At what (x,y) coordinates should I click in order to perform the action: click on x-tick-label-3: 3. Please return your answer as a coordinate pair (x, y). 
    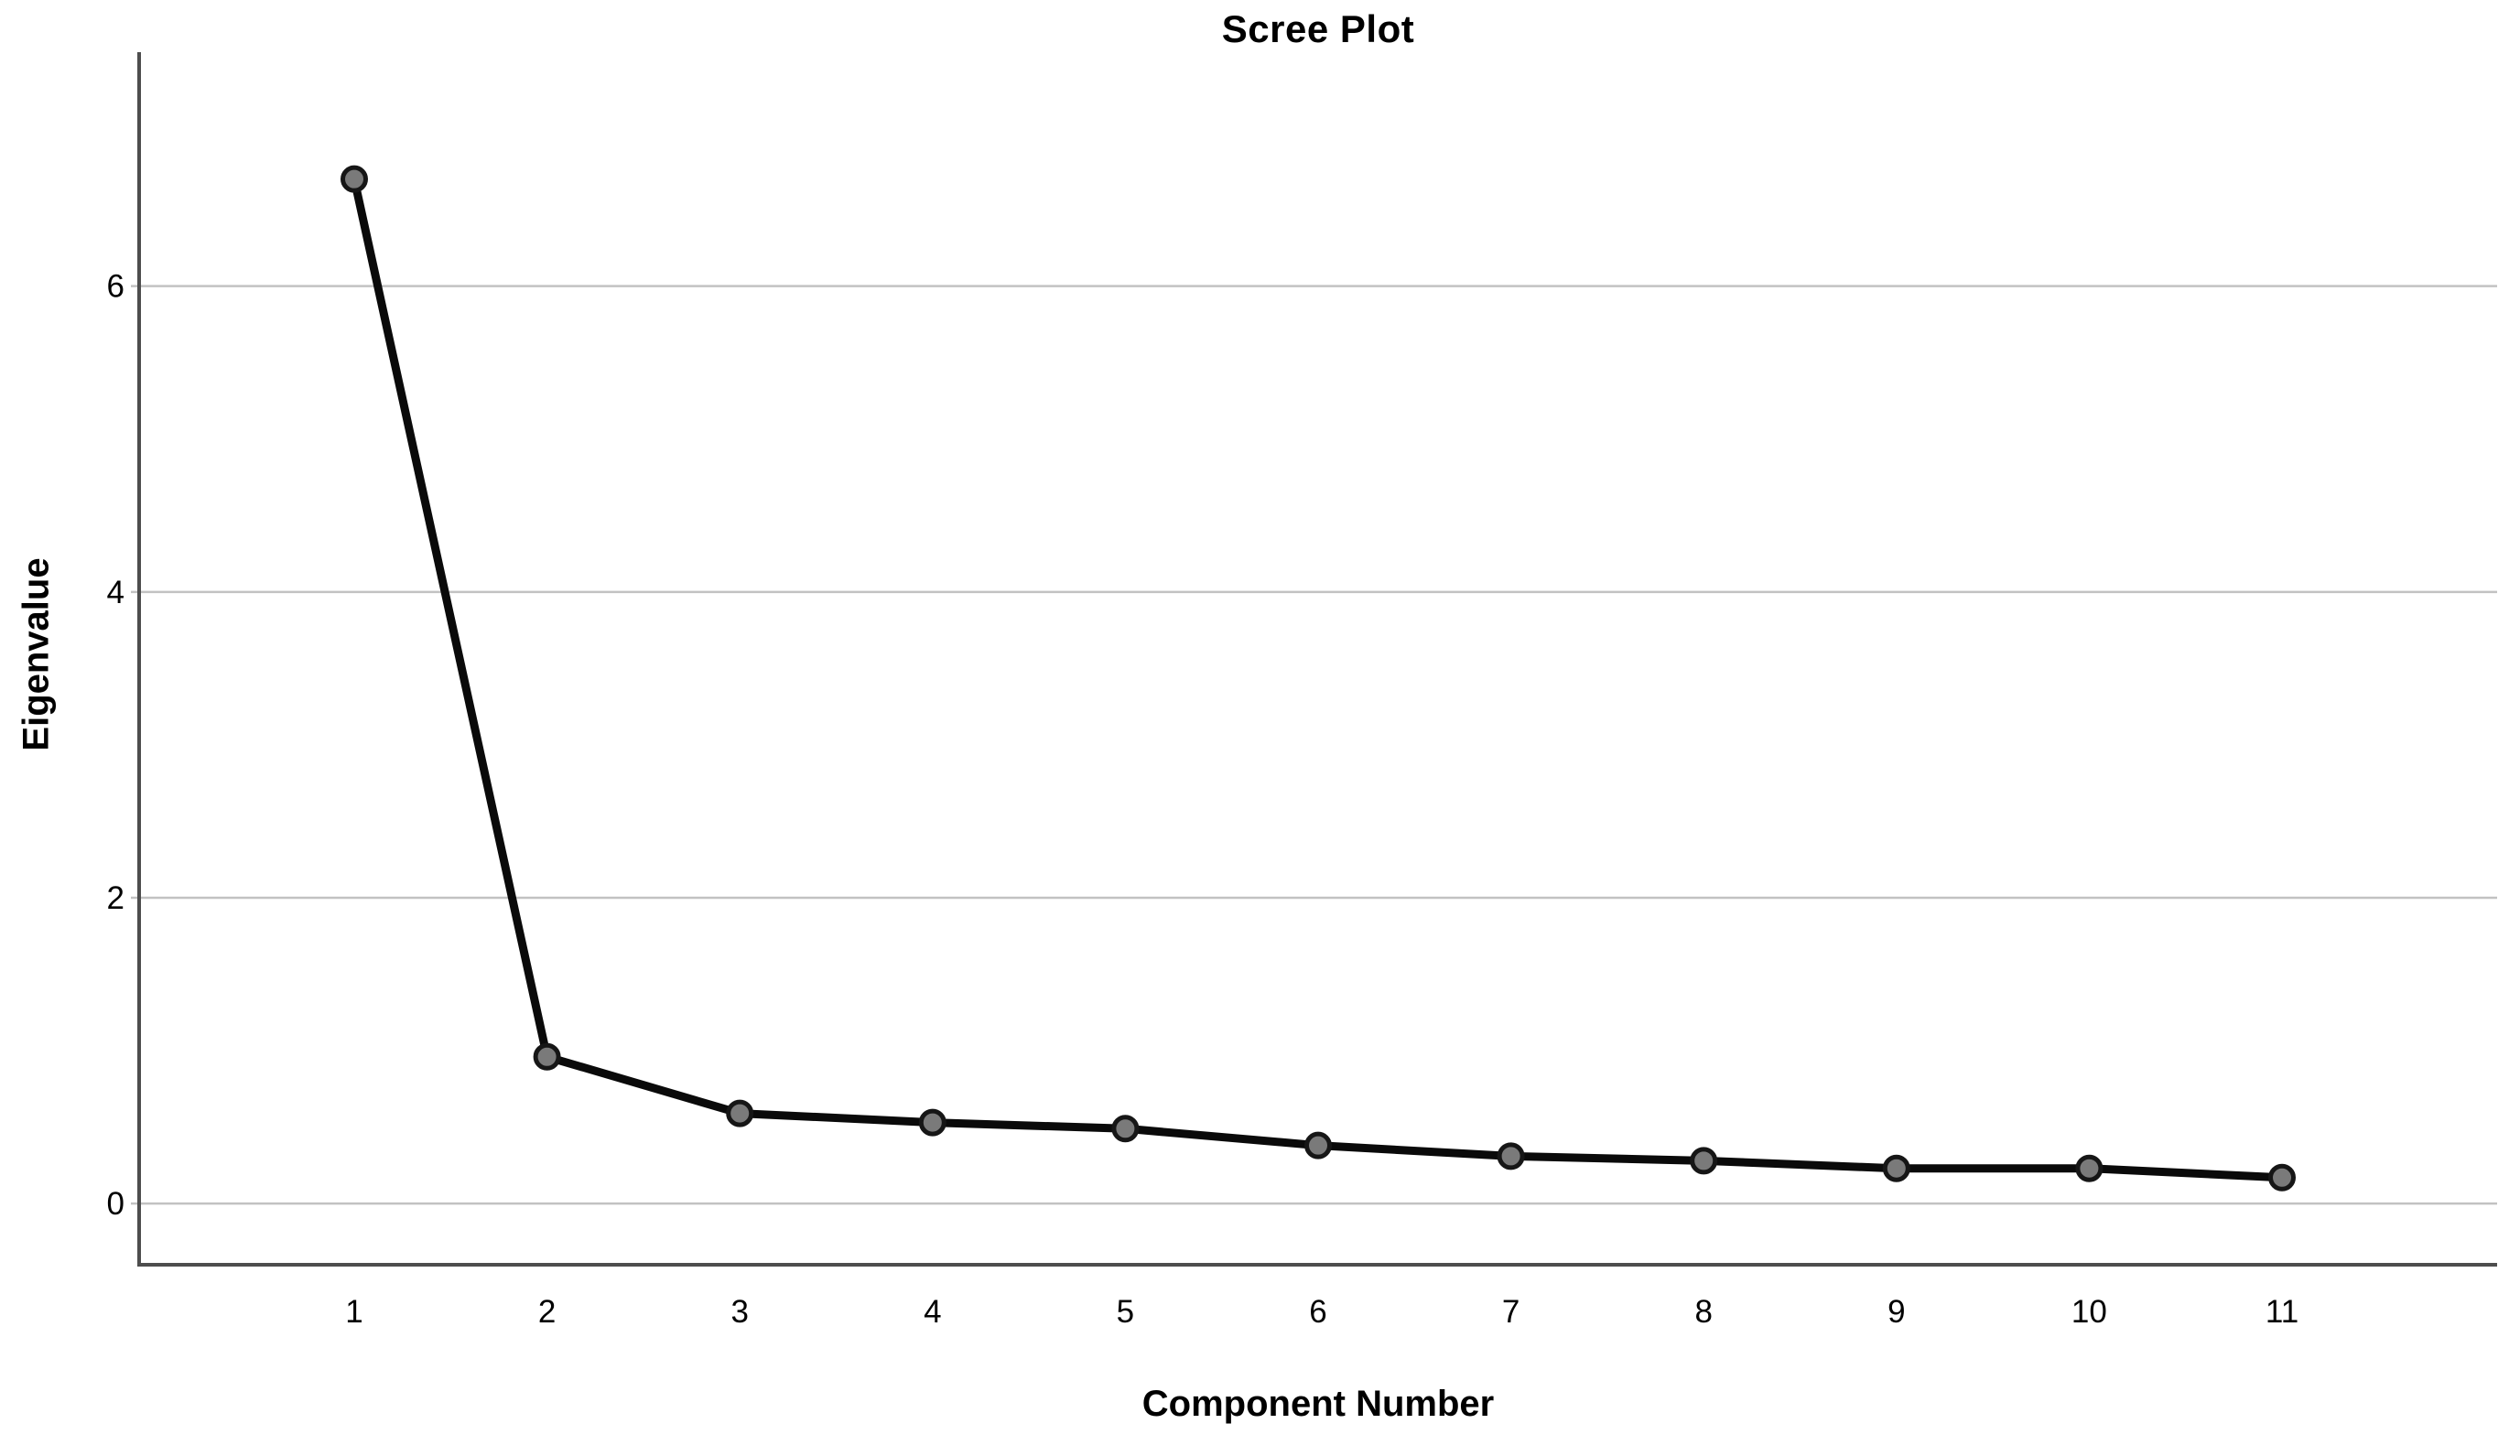
    Looking at the image, I should click on (739, 1312).